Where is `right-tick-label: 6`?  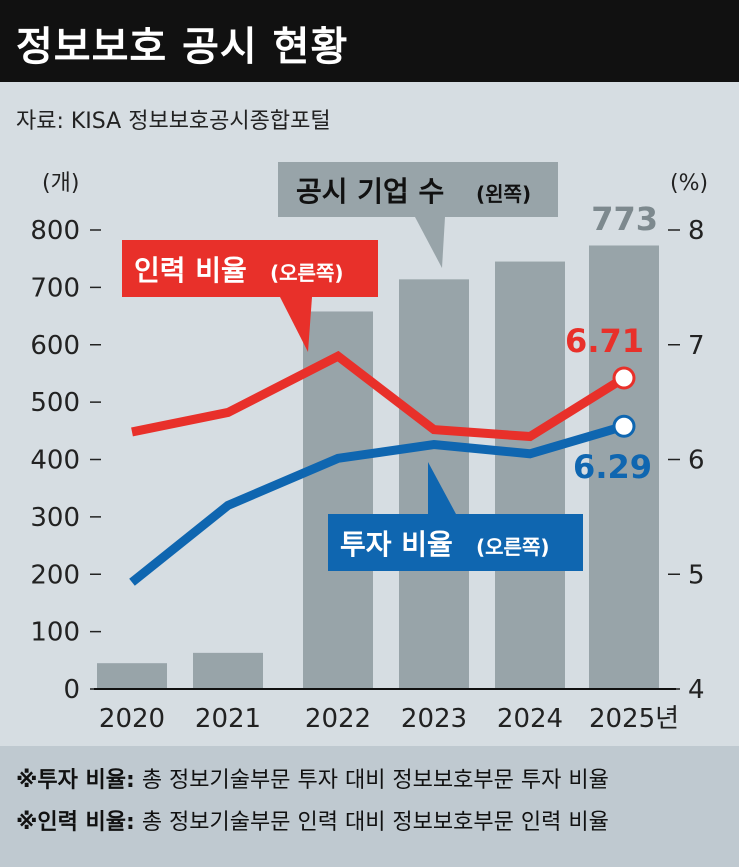
right-tick-label: 6 is located at coordinates (696, 461).